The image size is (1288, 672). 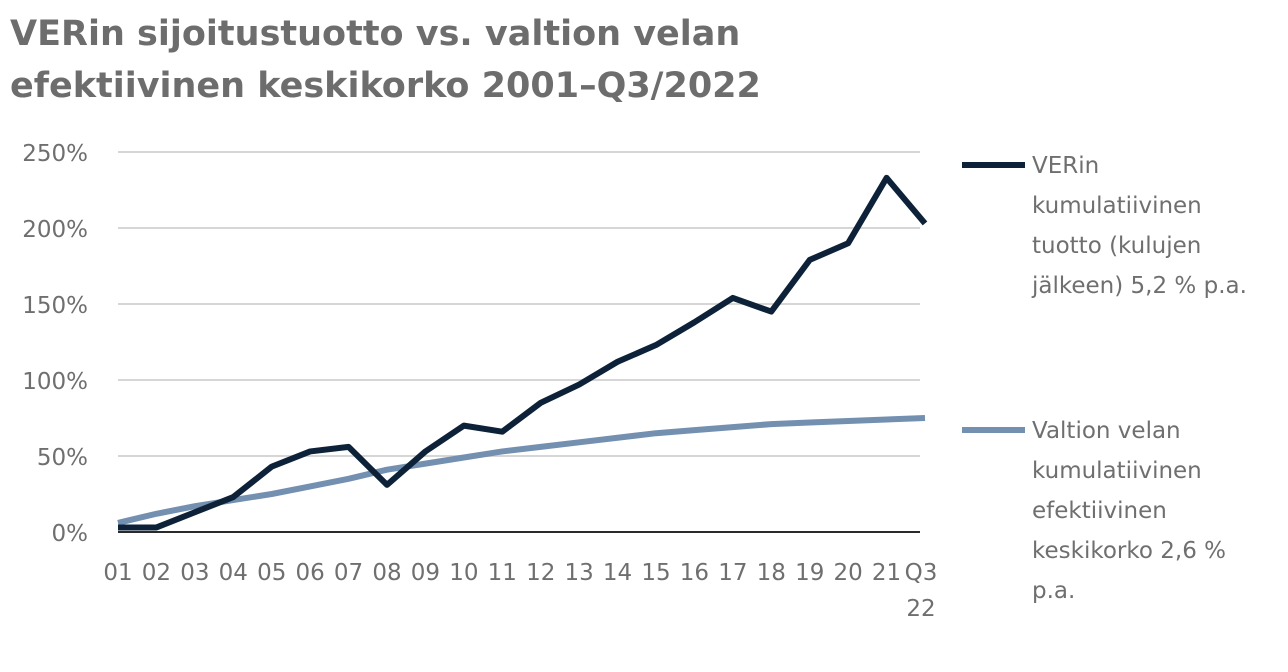 I want to click on x-tick-label: 08, so click(x=386, y=573).